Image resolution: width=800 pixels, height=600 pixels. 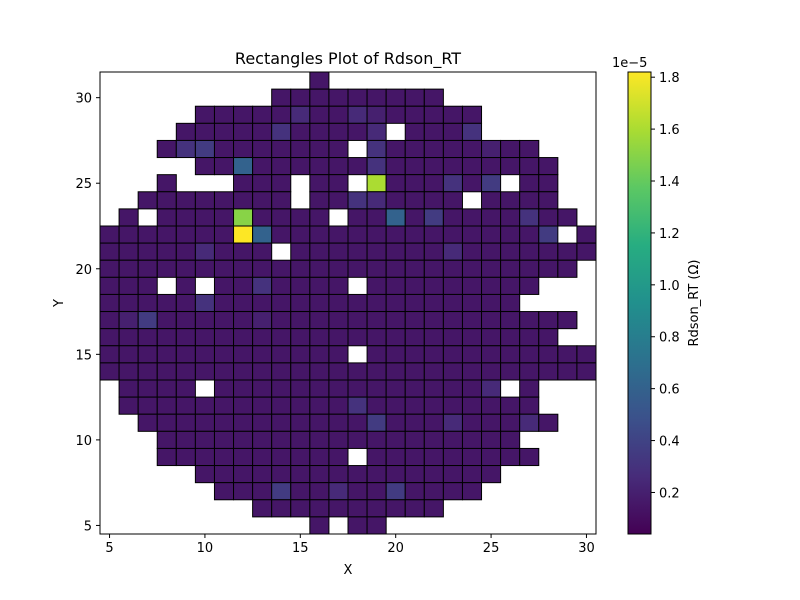 I want to click on colorbar-offset-text: 1e−5, so click(x=629, y=63).